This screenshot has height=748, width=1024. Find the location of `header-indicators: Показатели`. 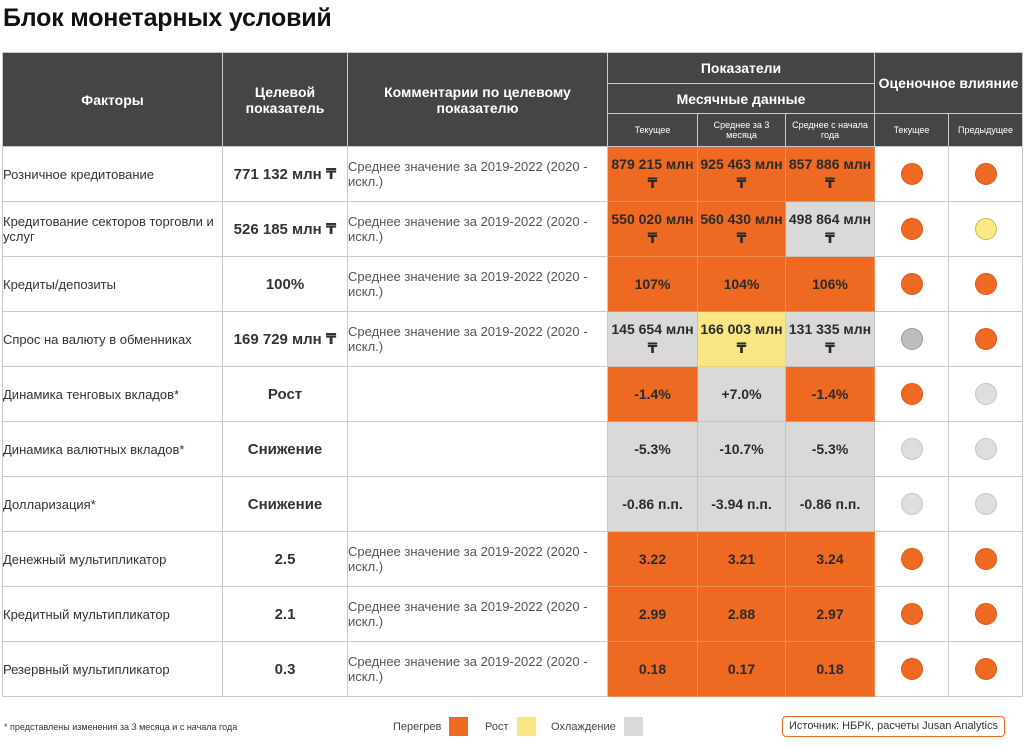

header-indicators: Показатели is located at coordinates (741, 68).